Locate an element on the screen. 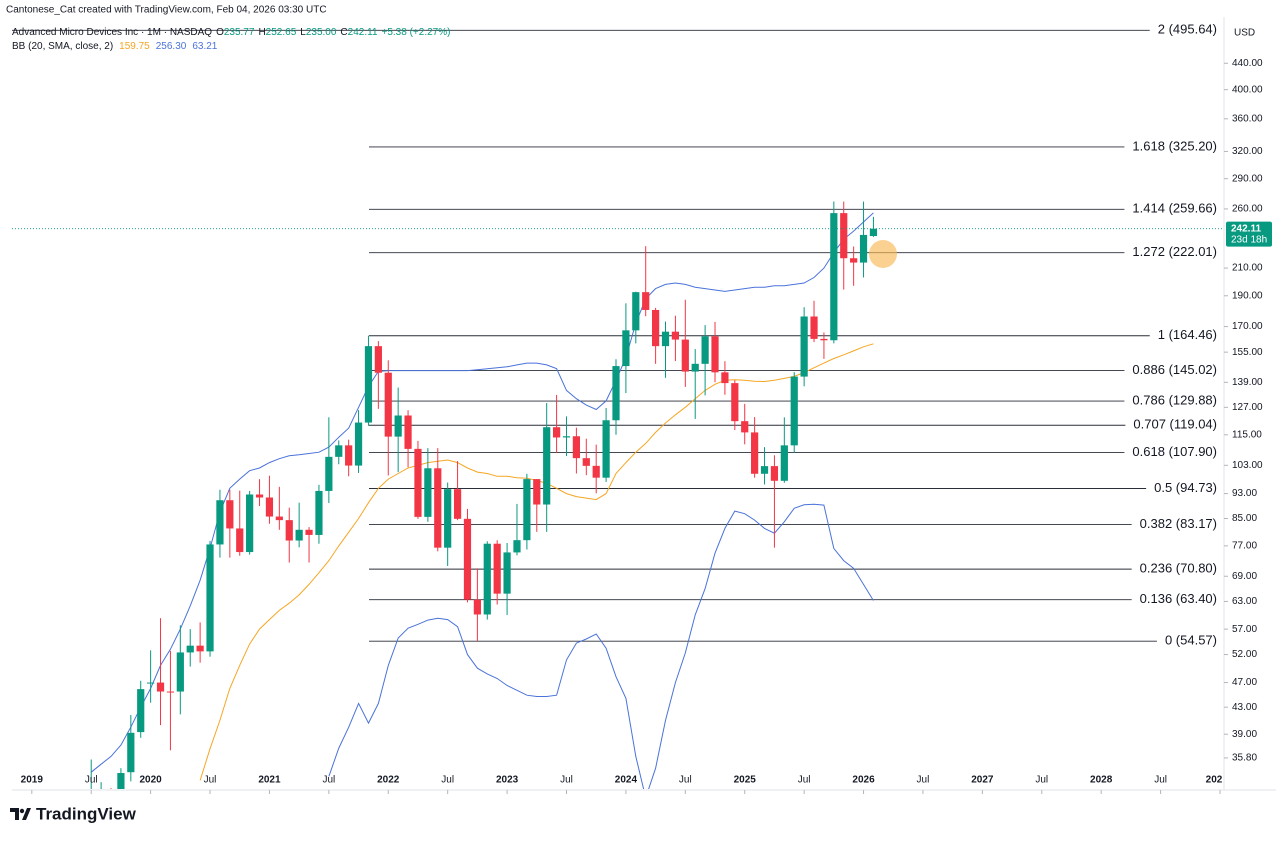 The image size is (1280, 844). bollinger-band is located at coordinates (601, 646).